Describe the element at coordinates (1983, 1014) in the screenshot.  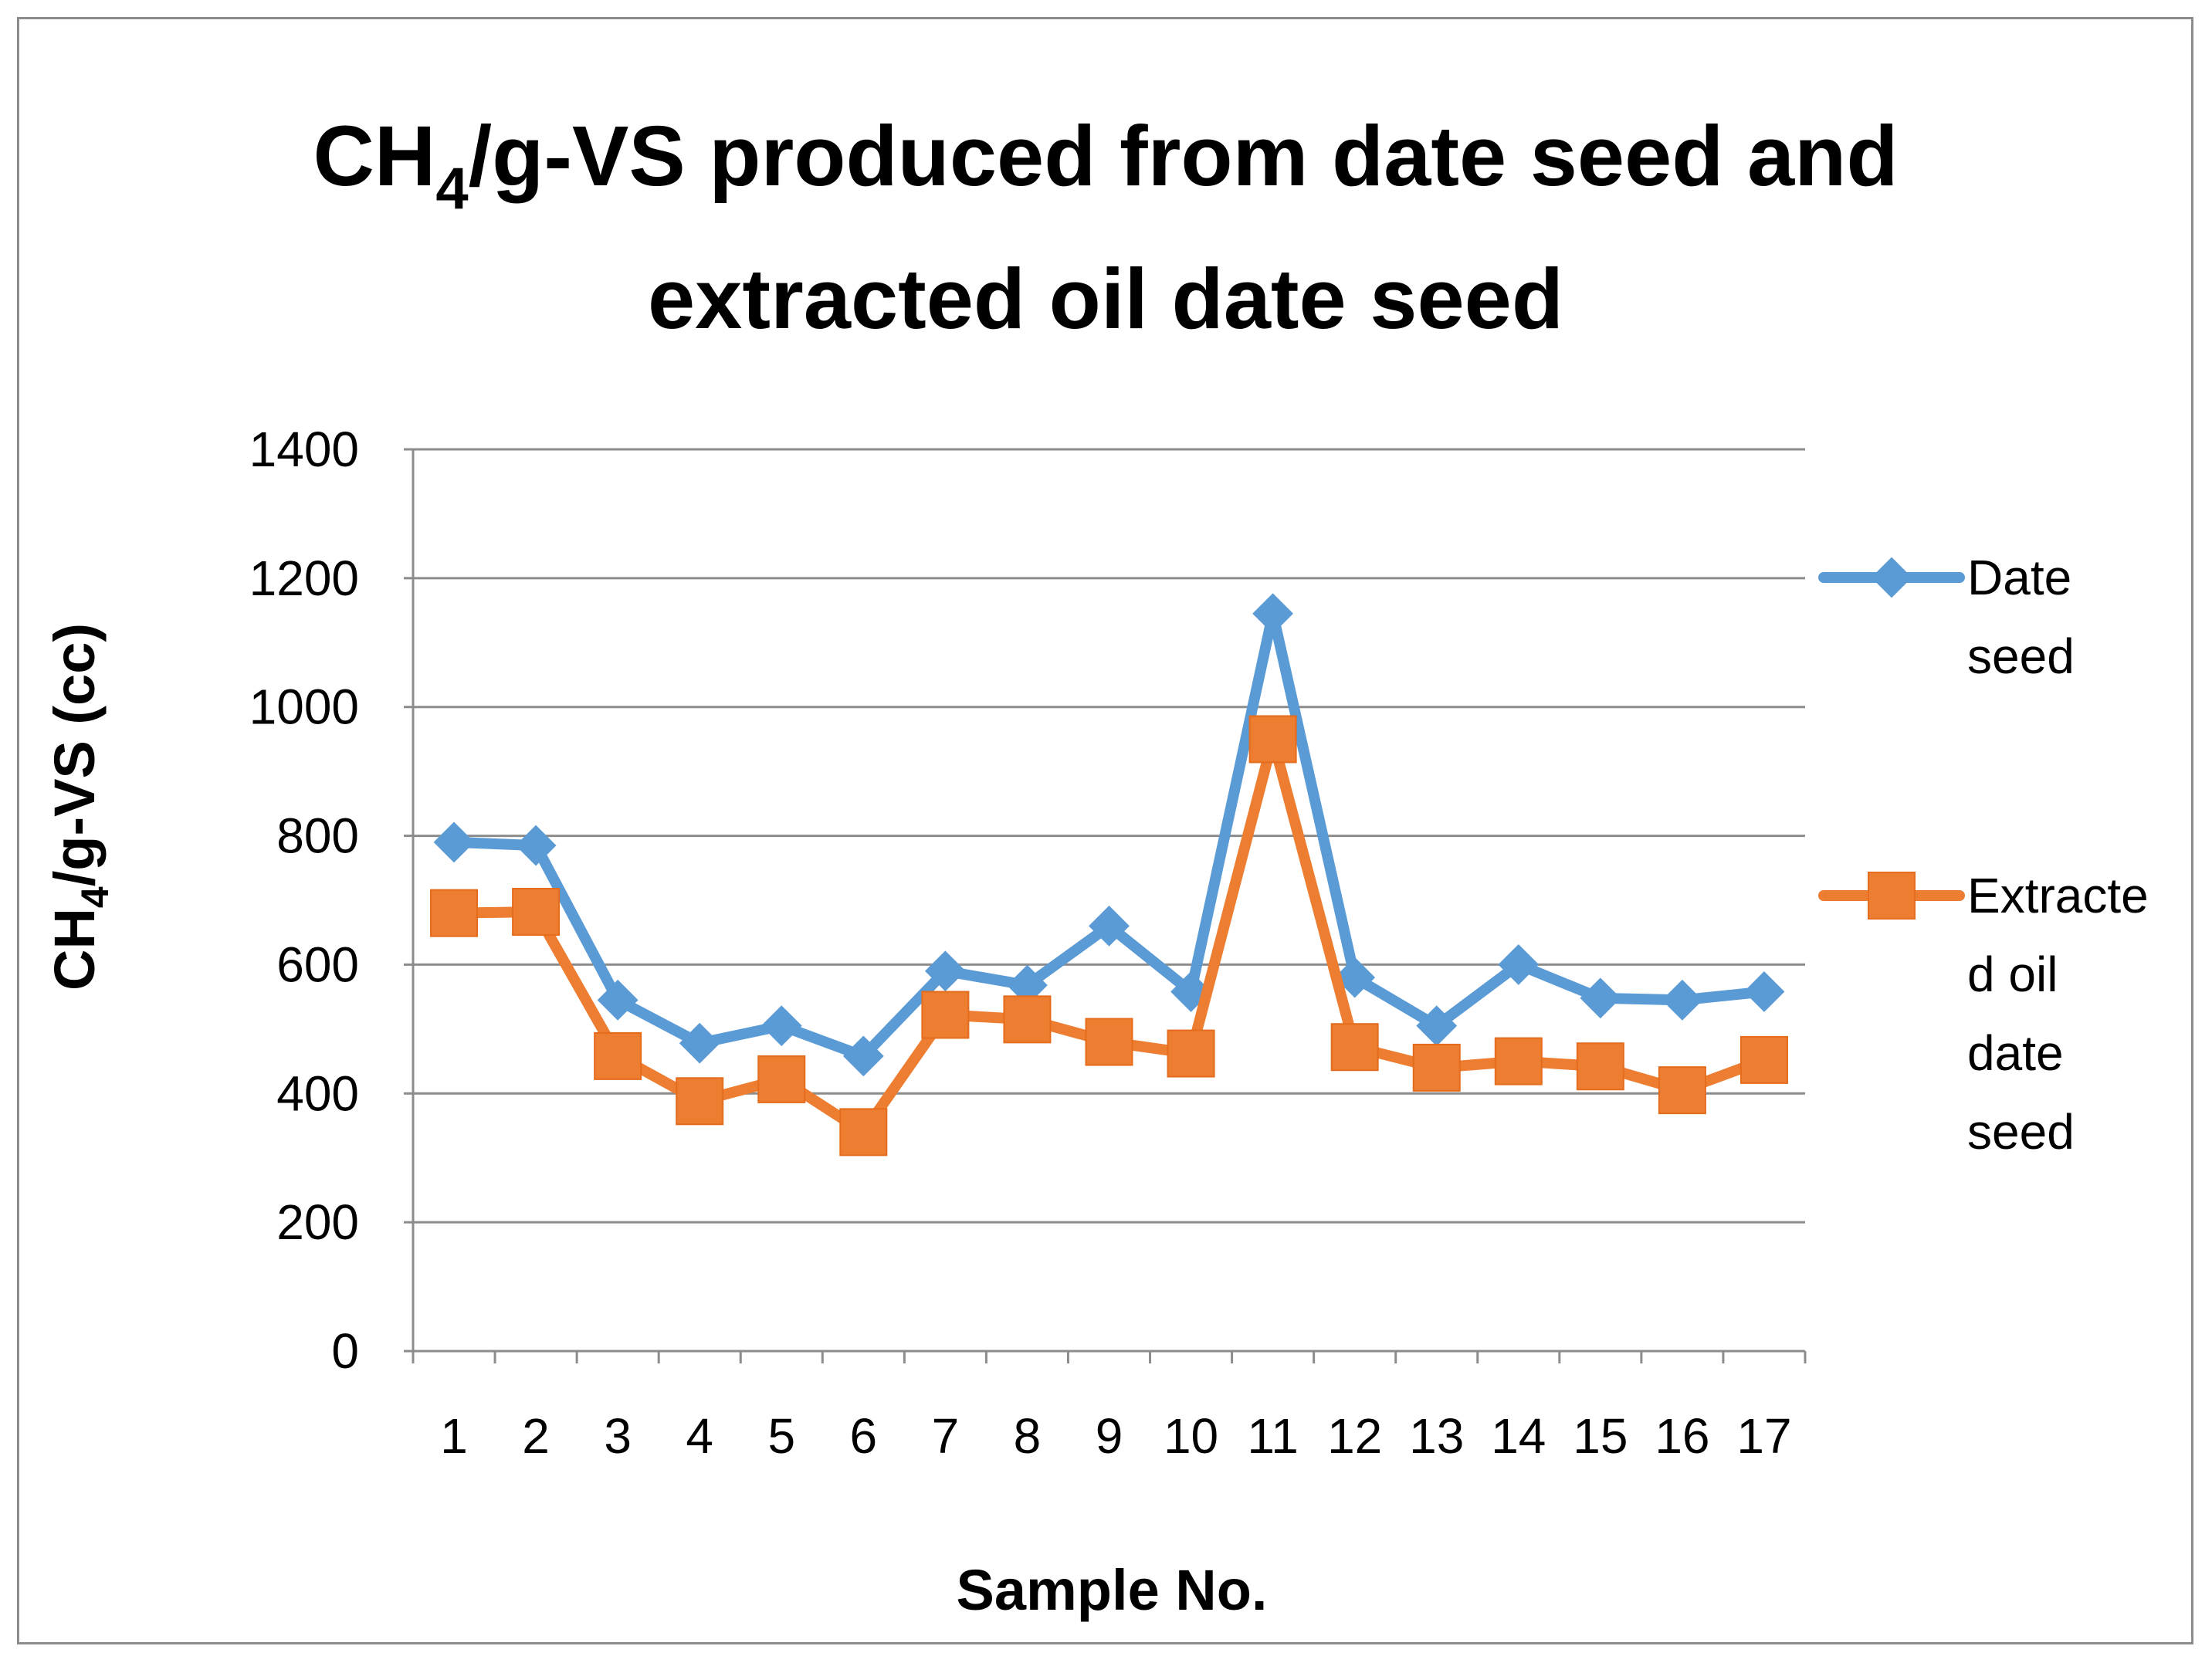
I see `legend-item: Extracte d oil date seed` at that location.